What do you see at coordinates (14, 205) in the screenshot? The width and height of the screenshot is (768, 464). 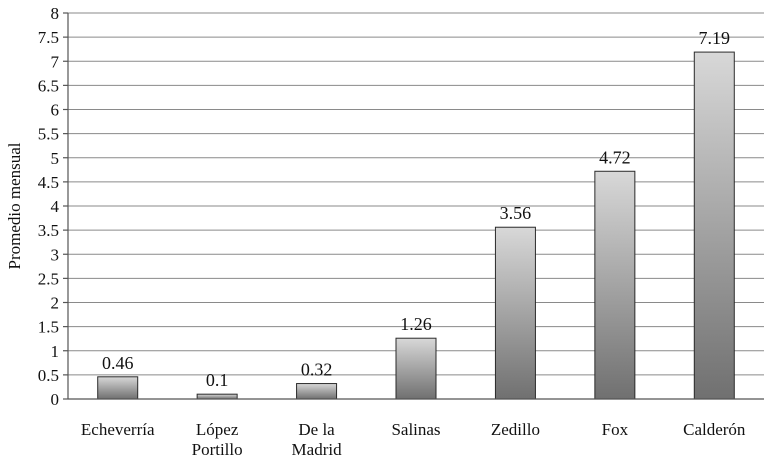 I see `y-axis-title: Promedio mensual` at bounding box center [14, 205].